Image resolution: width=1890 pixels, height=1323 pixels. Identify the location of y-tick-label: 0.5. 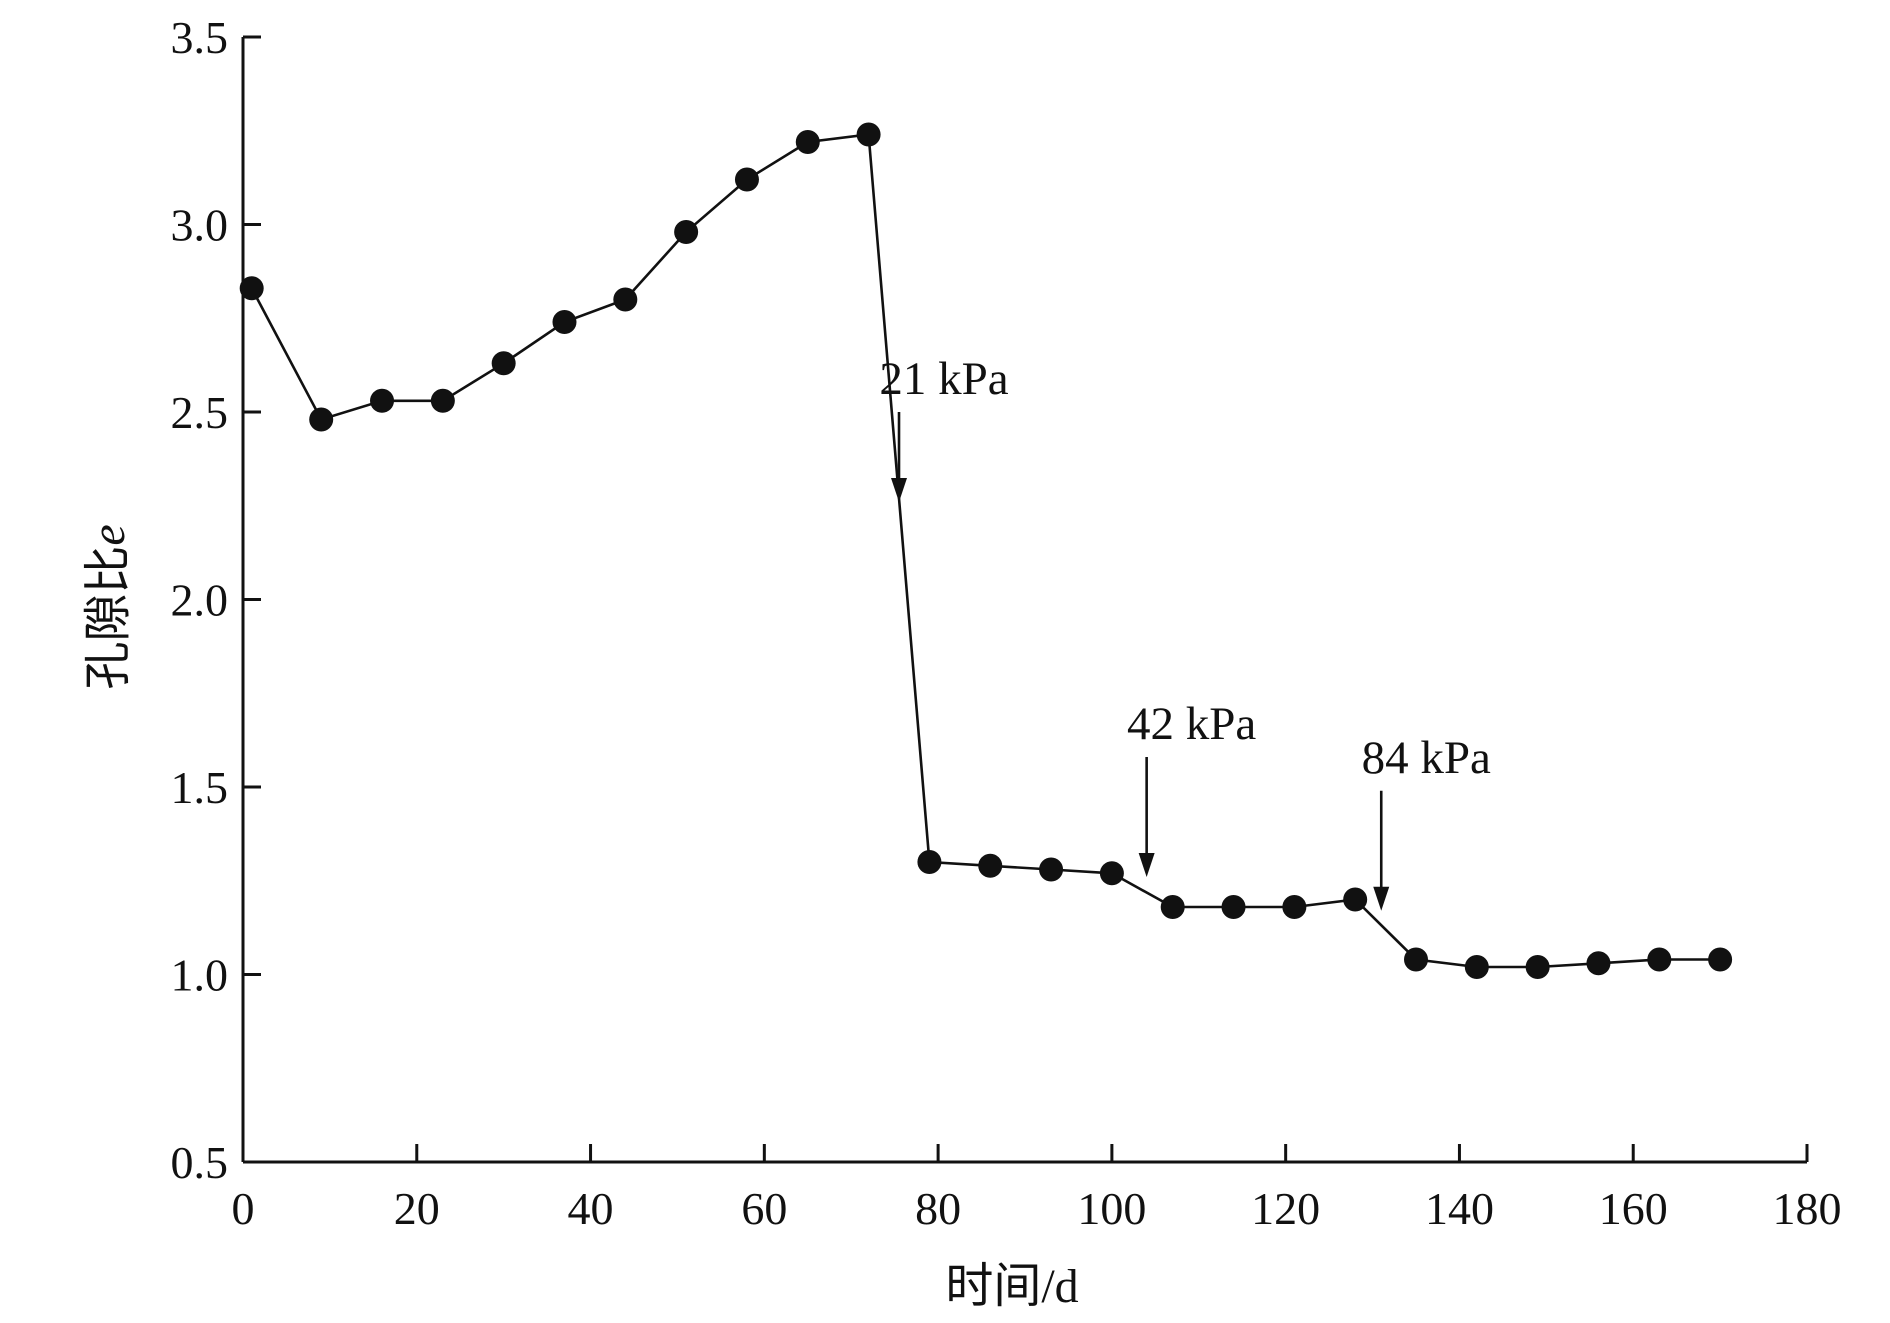
(200, 1162).